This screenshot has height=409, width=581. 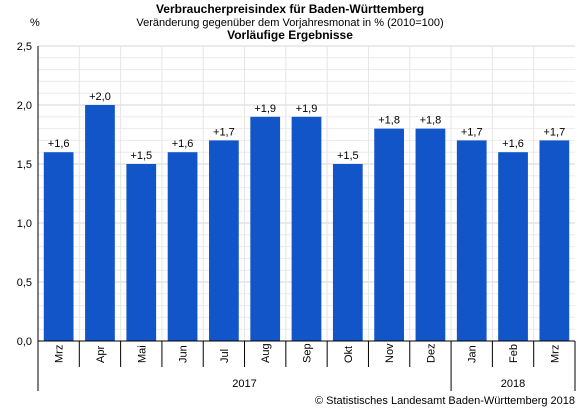 I want to click on x-category-label: Sep, so click(x=308, y=353).